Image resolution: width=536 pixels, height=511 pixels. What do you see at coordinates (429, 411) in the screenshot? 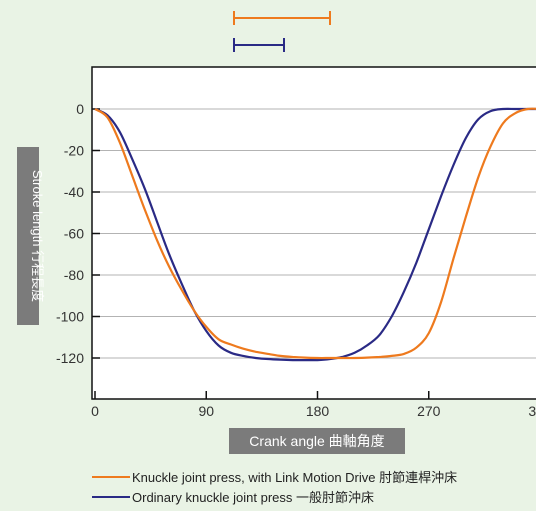
I see `x-tick-label: 270` at bounding box center [429, 411].